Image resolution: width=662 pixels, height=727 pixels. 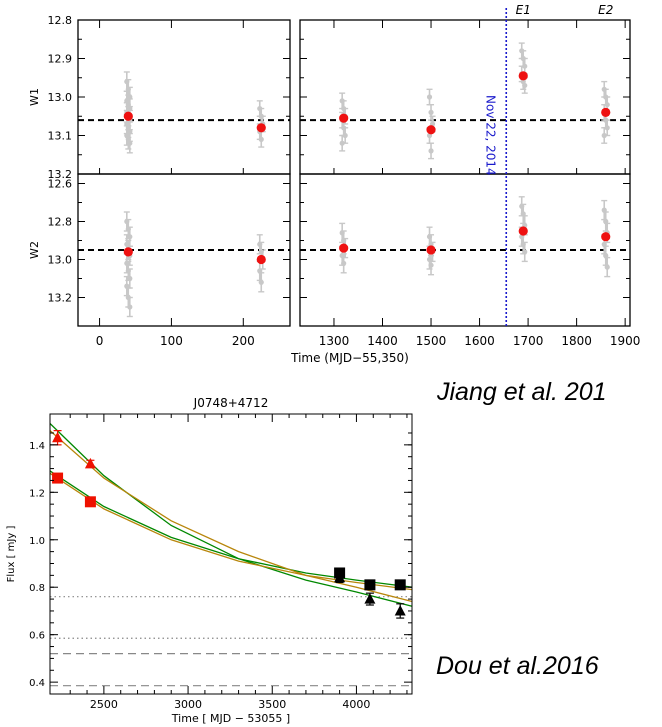 I want to click on y-tick-label: 1.2, so click(x=37, y=493).